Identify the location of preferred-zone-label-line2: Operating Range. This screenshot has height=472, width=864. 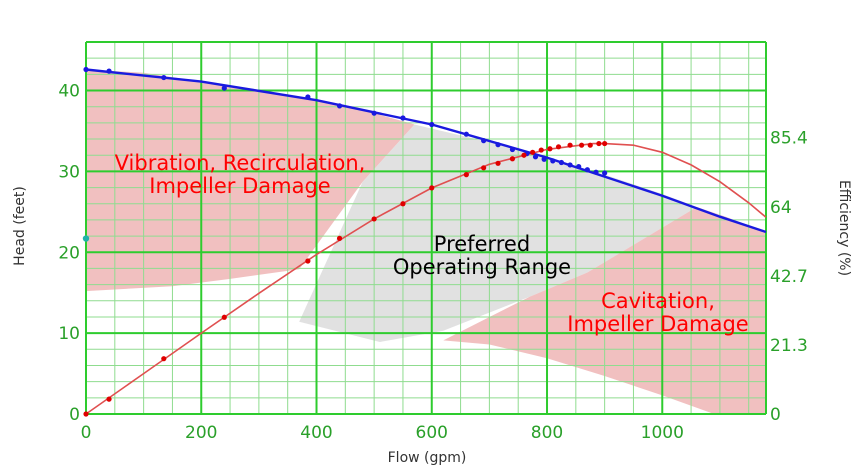
(482, 267).